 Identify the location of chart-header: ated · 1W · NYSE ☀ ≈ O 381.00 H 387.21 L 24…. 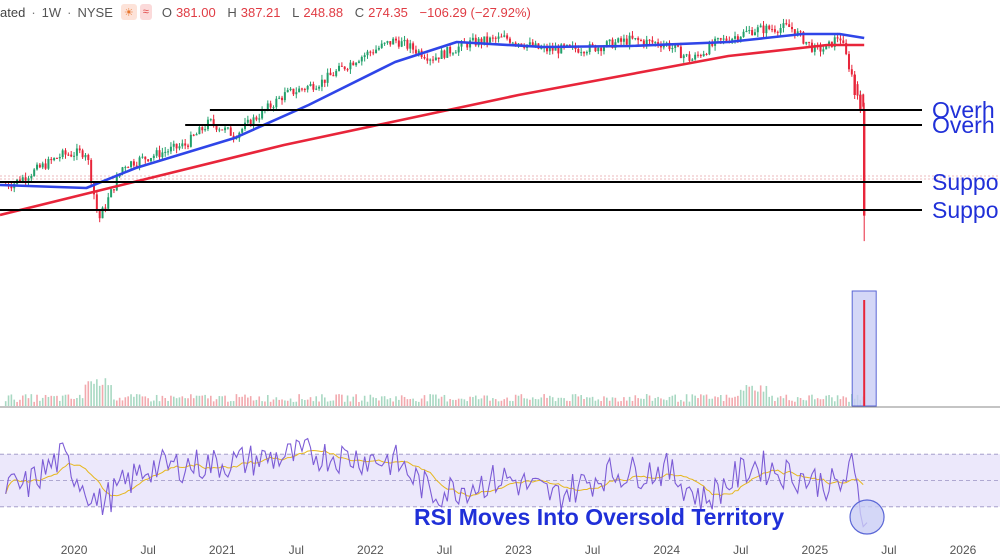
(267, 12).